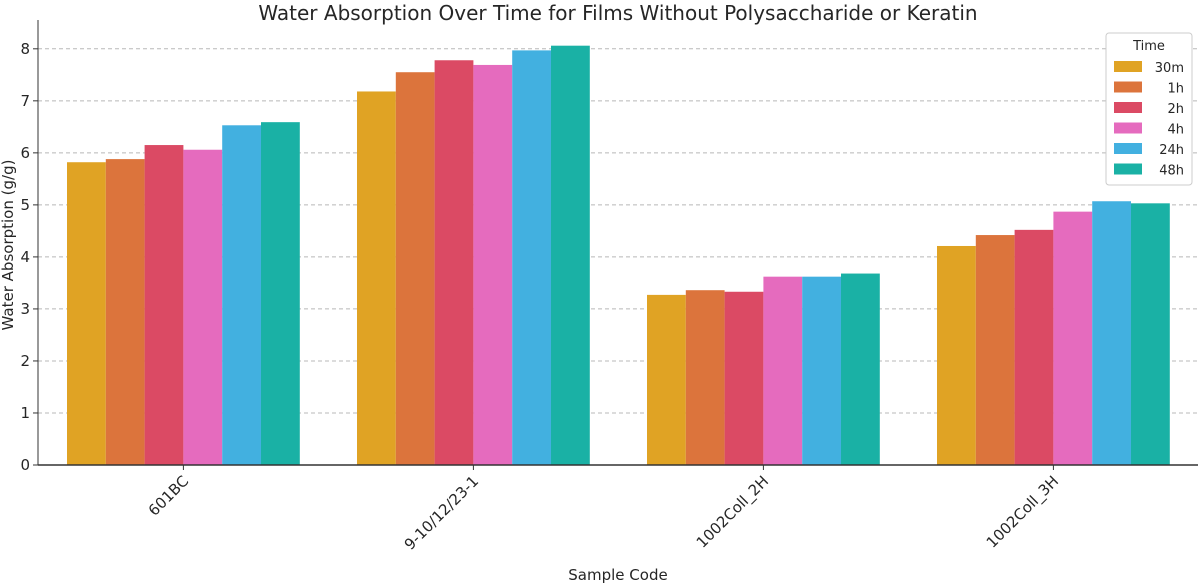 The width and height of the screenshot is (1200, 584). I want to click on y-tick-label: 3, so click(25, 309).